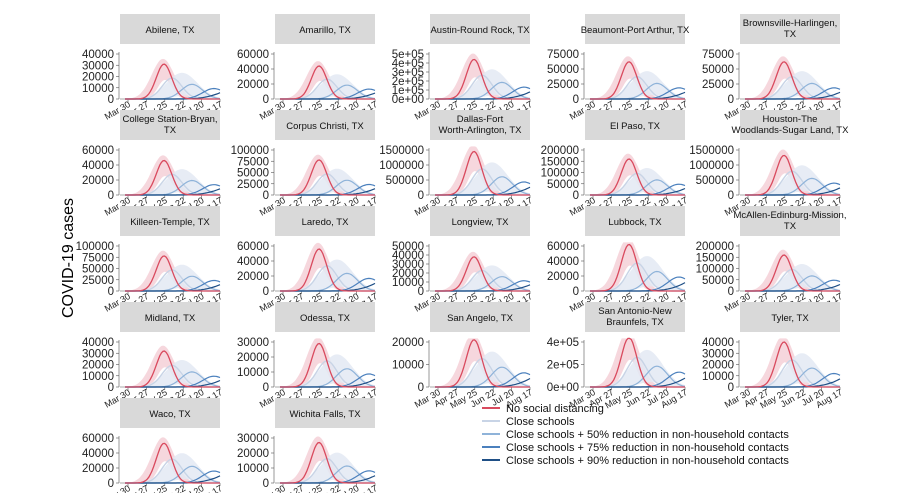  What do you see at coordinates (170, 414) in the screenshot?
I see `panel-title: Waco, TX` at bounding box center [170, 414].